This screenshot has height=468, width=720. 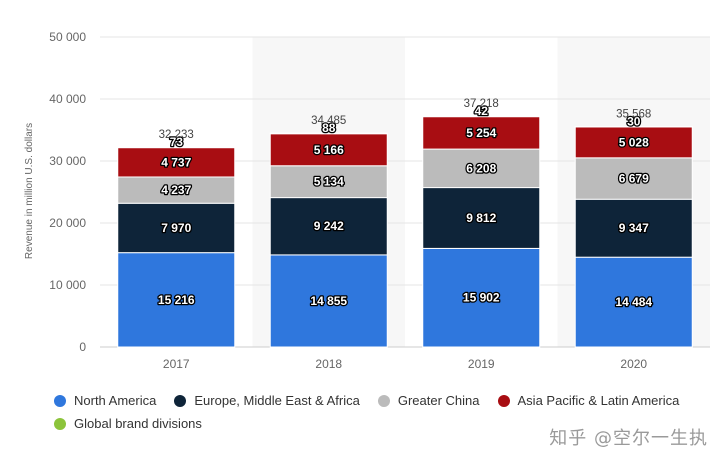 I want to click on total-label: 37 218, so click(x=481, y=104).